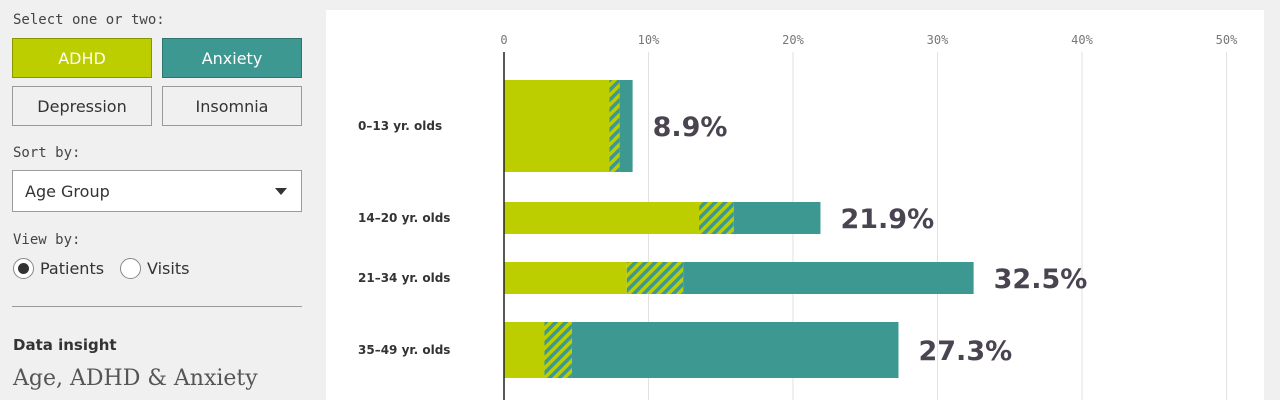 The image size is (1280, 400). What do you see at coordinates (157, 306) in the screenshot?
I see `divider` at bounding box center [157, 306].